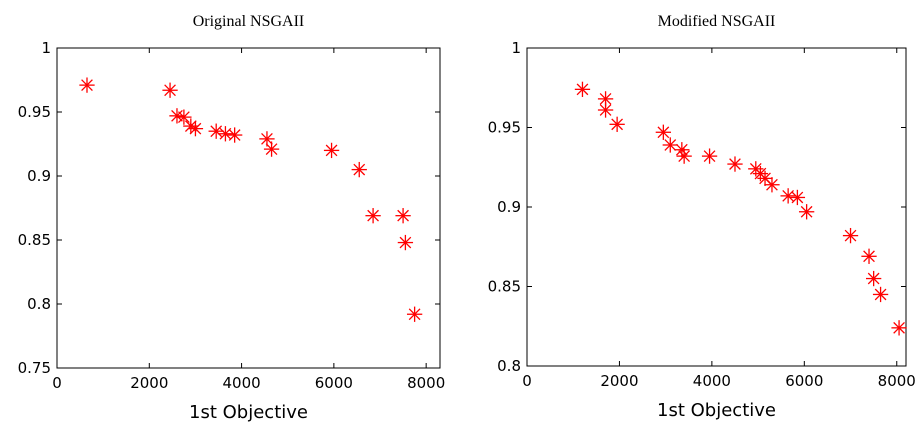 The height and width of the screenshot is (430, 915). Describe the element at coordinates (249, 21) in the screenshot. I see `chart-title: Original NSGAII` at that location.